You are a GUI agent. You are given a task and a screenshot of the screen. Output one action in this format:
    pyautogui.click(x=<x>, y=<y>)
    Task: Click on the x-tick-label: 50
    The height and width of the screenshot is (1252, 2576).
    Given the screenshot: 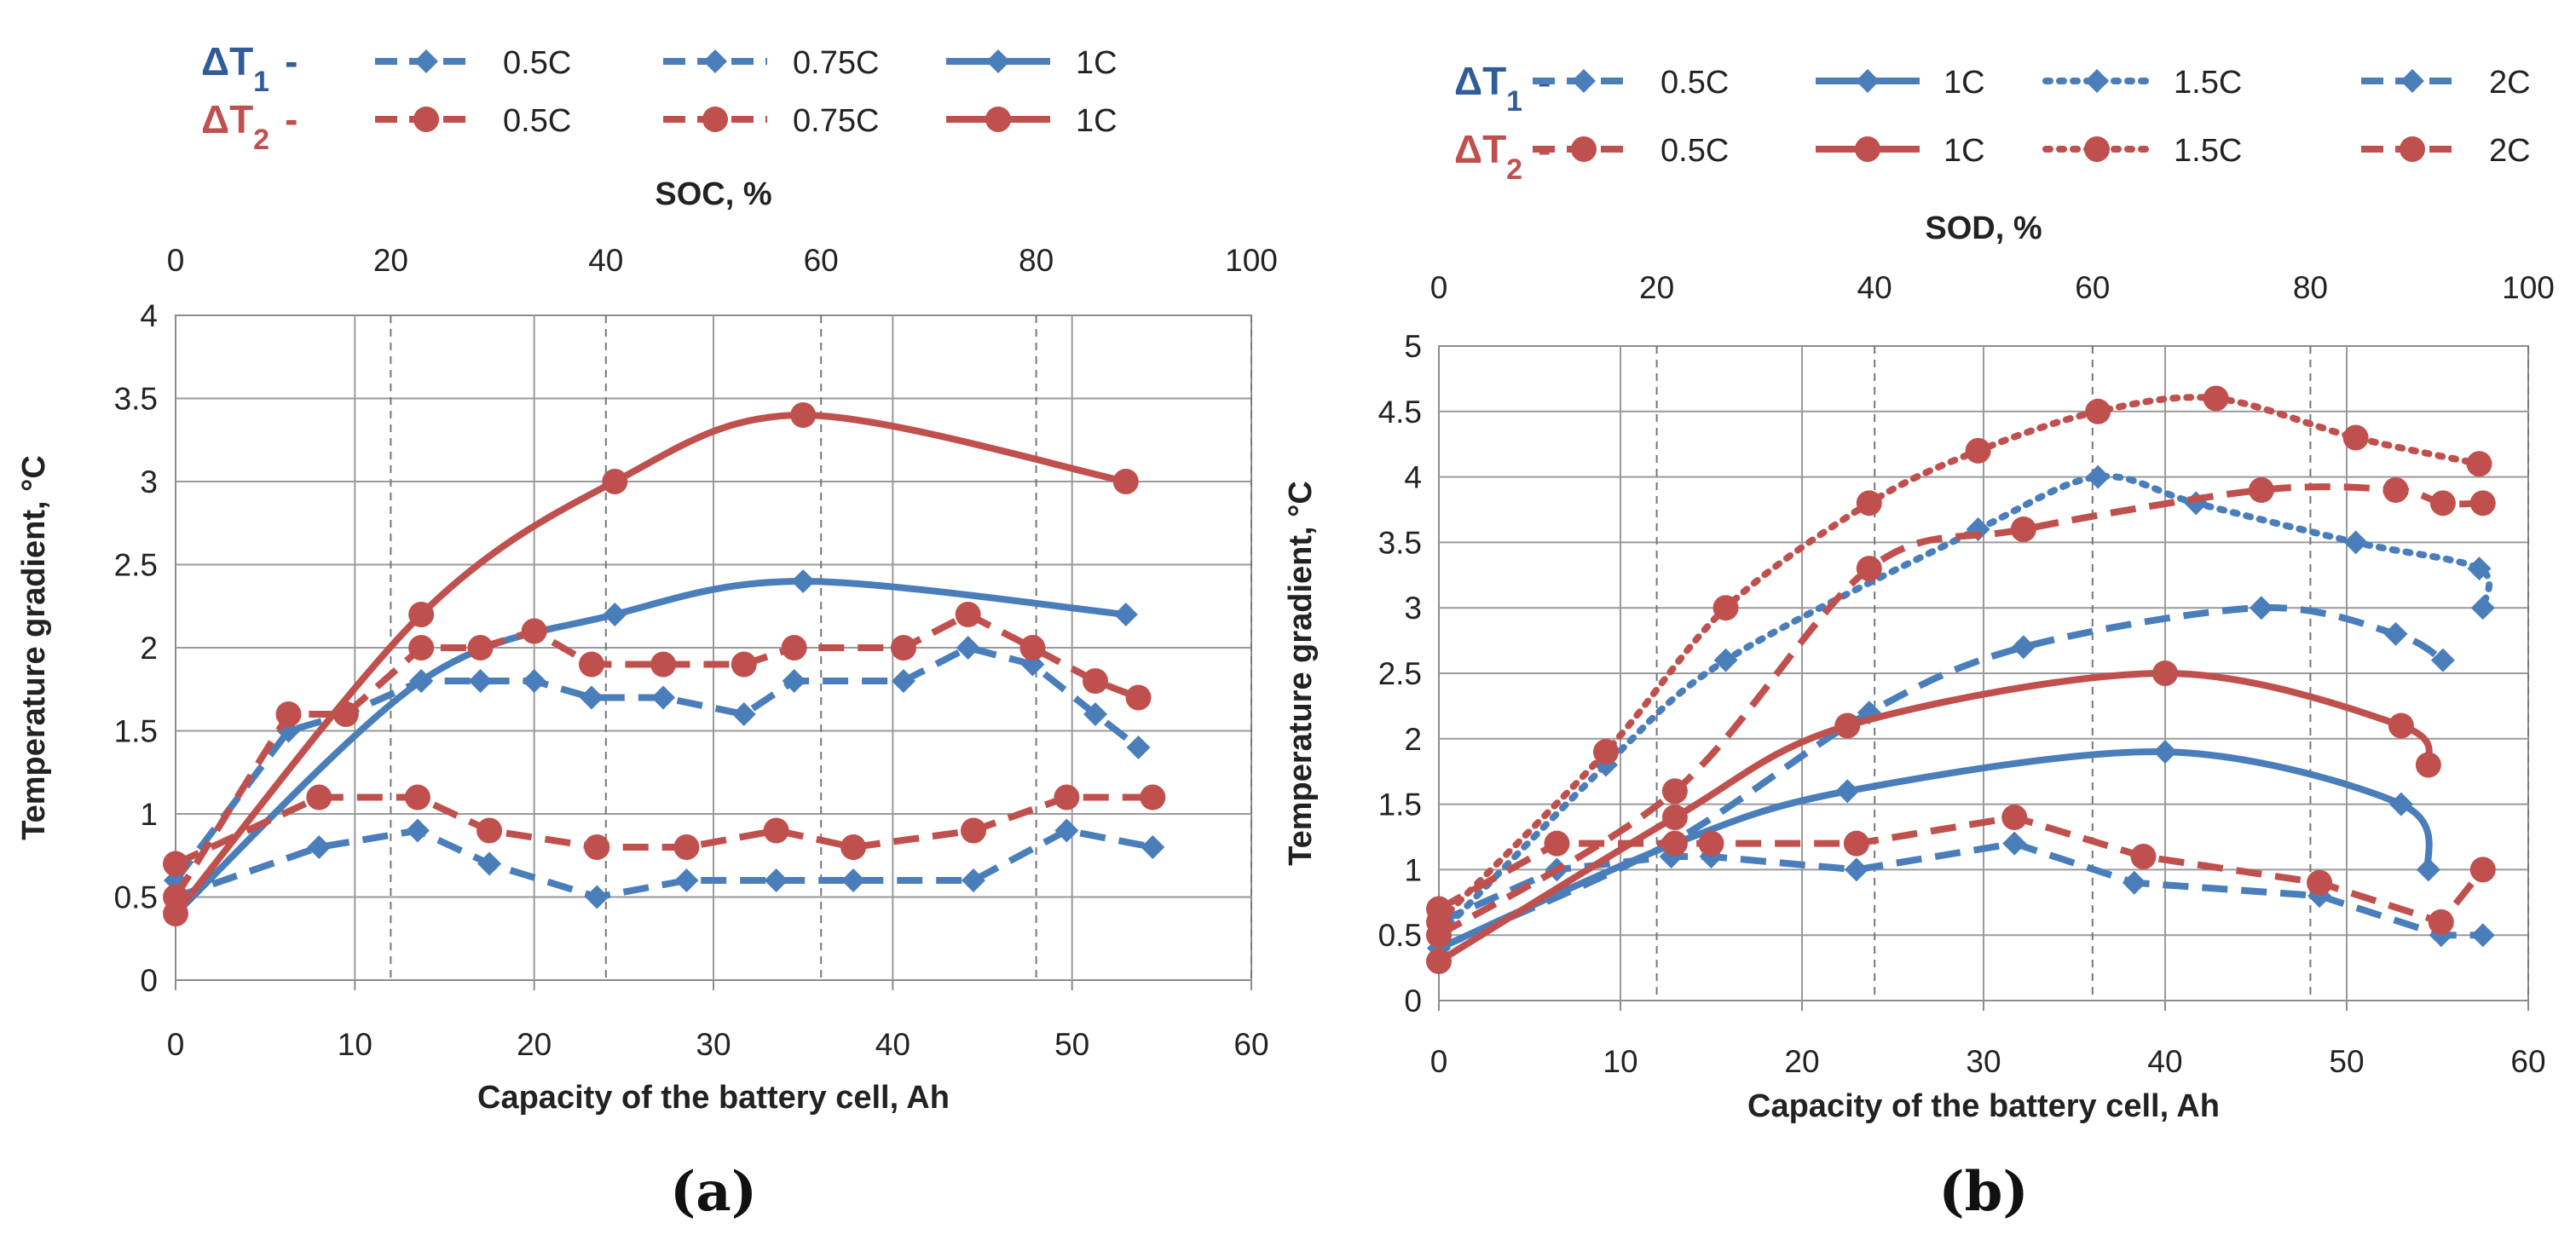 What is the action you would take?
    pyautogui.click(x=2346, y=1061)
    